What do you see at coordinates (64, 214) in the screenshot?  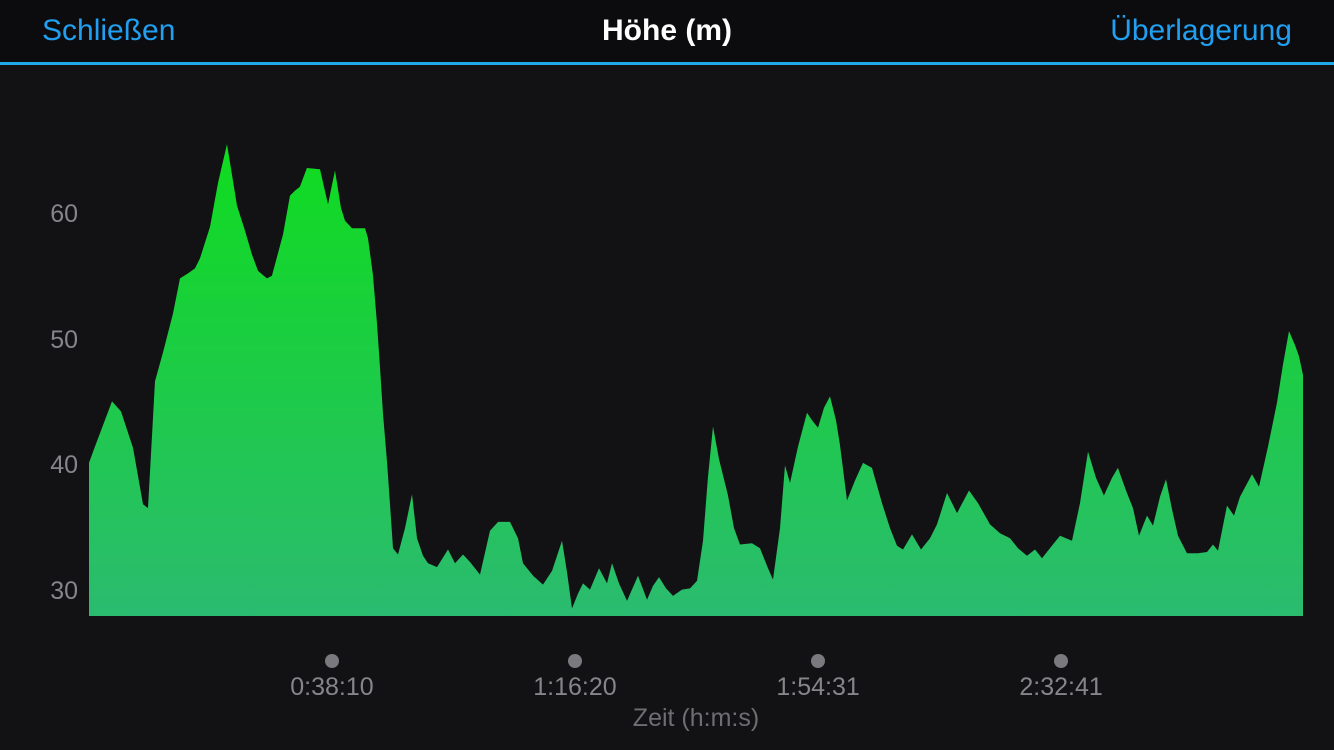 I see `y-tick-label: 60` at bounding box center [64, 214].